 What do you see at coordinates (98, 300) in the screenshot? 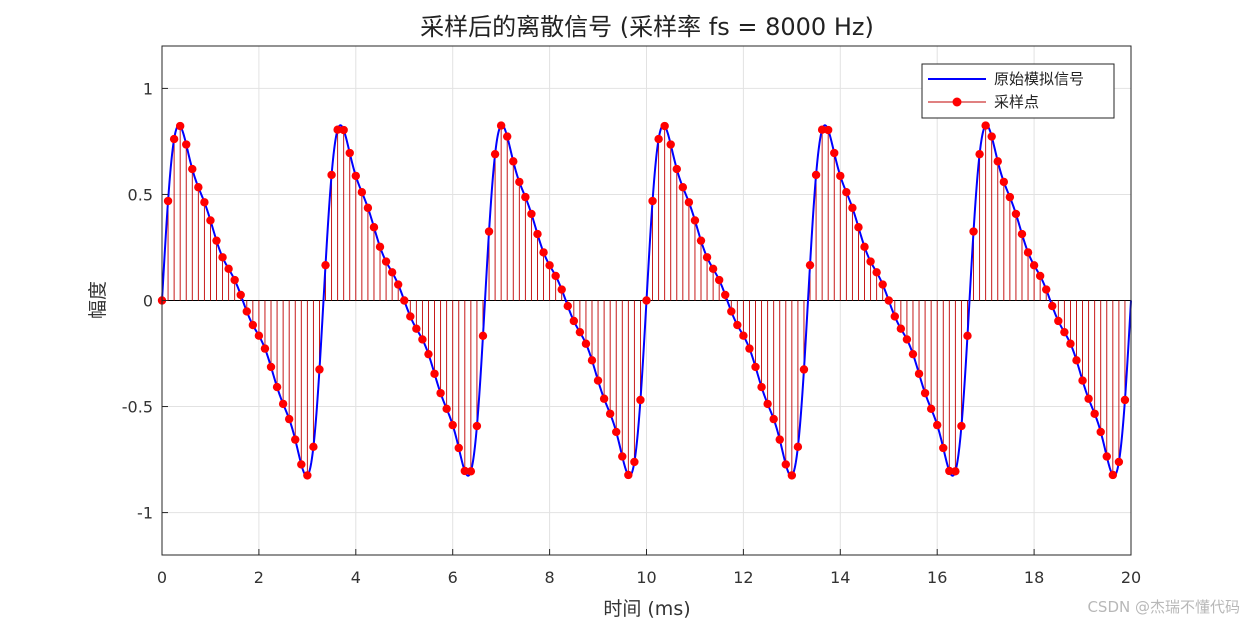
I see `y-axis-label: 幅度` at bounding box center [98, 300].